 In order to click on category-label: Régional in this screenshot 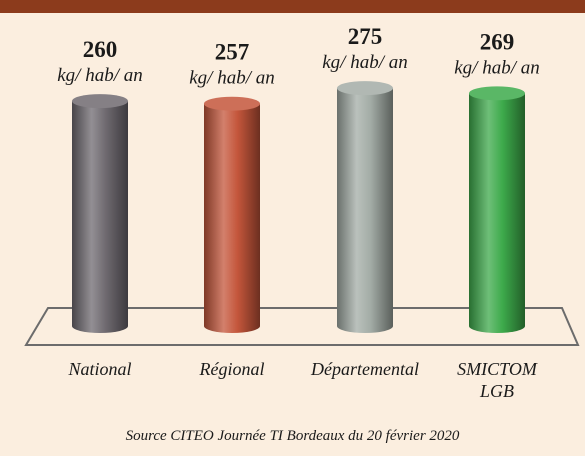, I will do `click(232, 369)`.